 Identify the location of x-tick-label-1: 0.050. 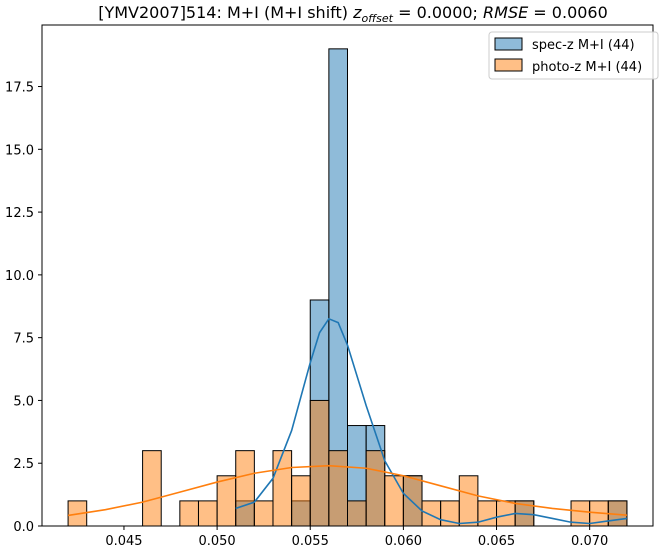
(216, 541).